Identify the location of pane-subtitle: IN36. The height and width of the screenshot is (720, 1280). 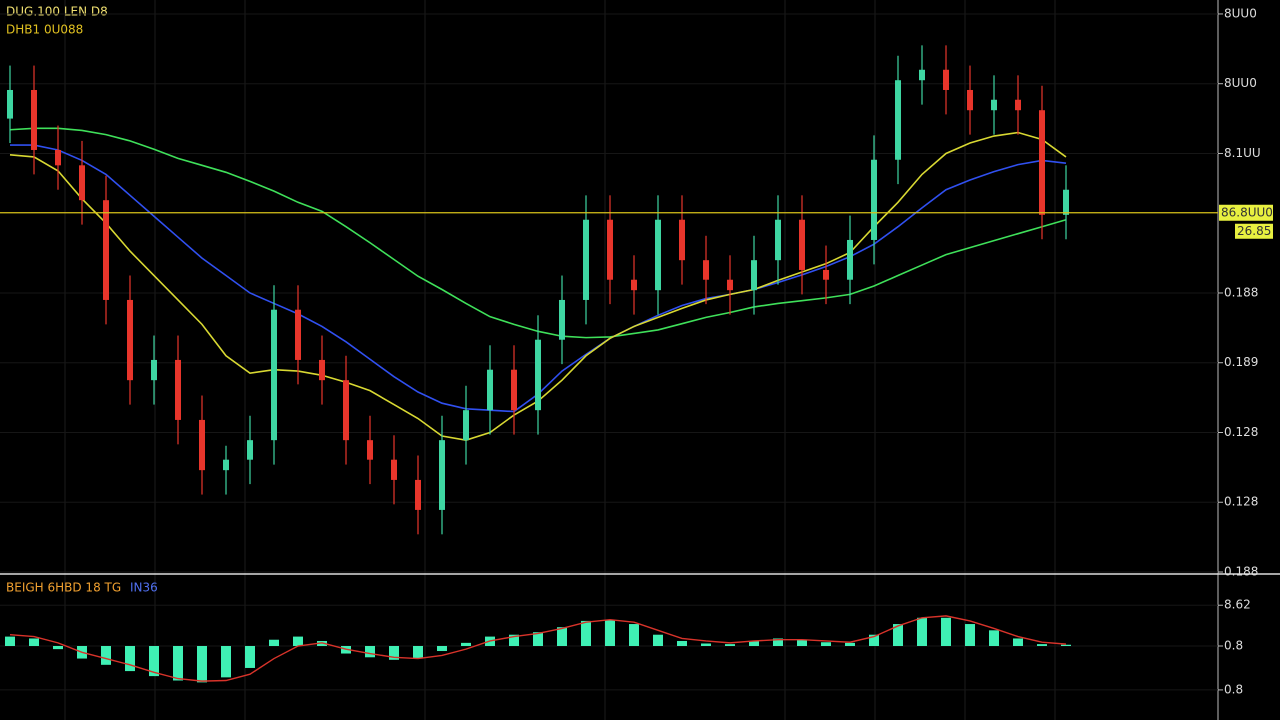
(144, 588).